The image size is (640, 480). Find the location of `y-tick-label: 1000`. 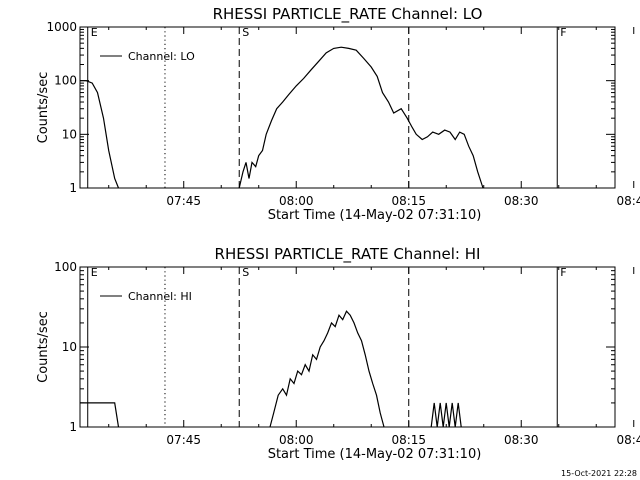

y-tick-label: 1000 is located at coordinates (61, 27).